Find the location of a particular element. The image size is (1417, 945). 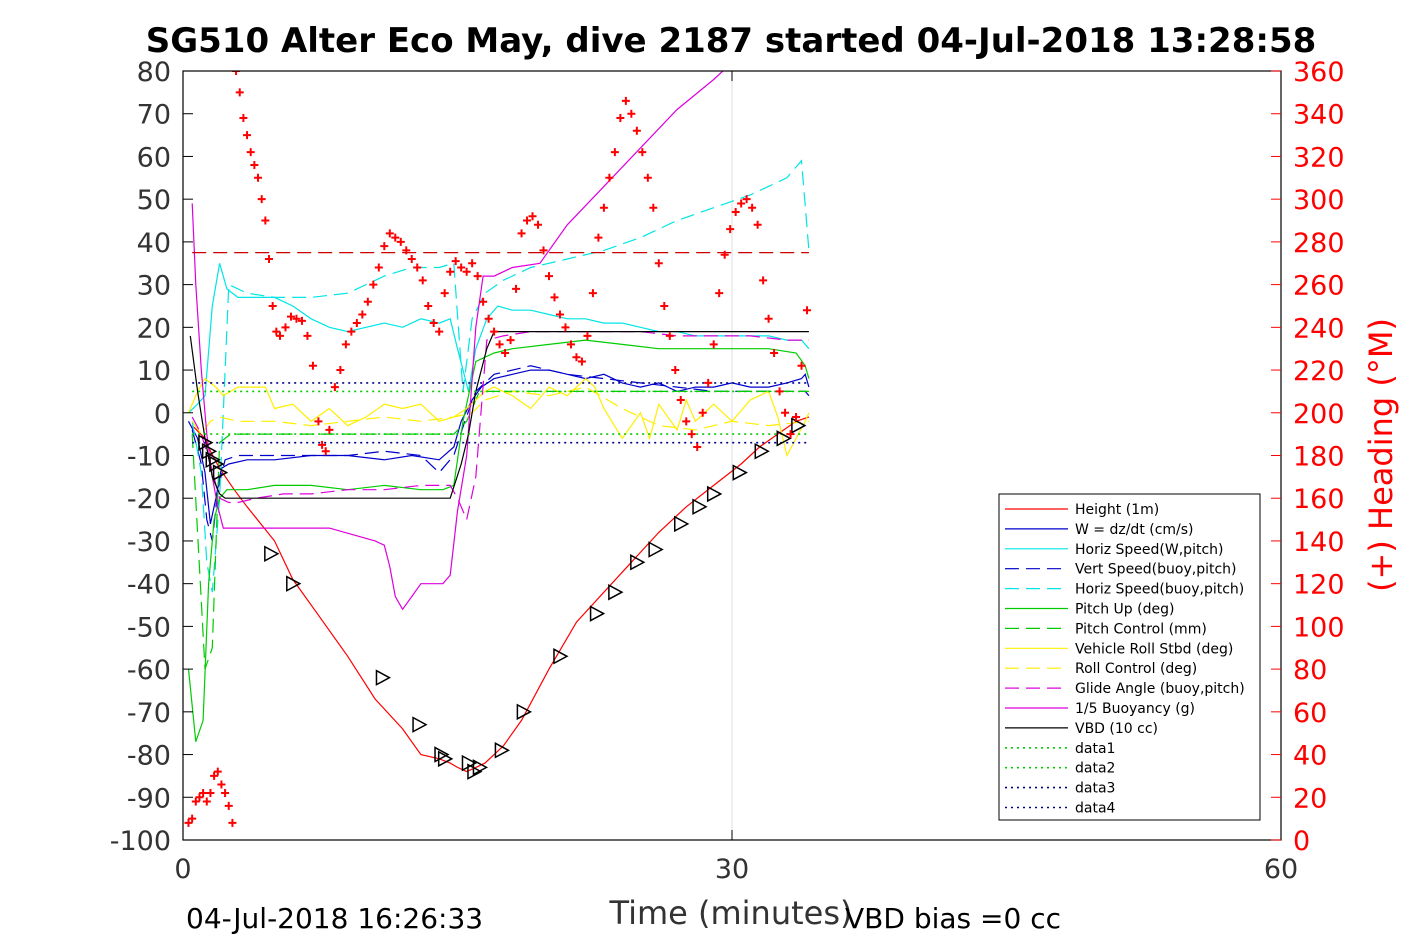

legend-label: Pitch Up (deg) is located at coordinates (1124, 610).